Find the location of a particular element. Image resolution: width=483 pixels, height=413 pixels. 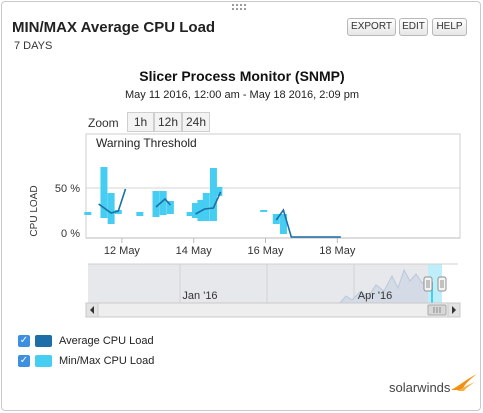

drag-handle-icon is located at coordinates (241, 8).